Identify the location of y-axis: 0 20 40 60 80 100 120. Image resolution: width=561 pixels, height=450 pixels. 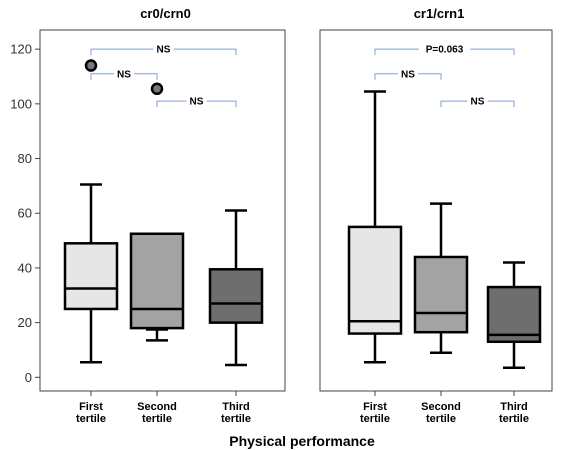
(25, 210).